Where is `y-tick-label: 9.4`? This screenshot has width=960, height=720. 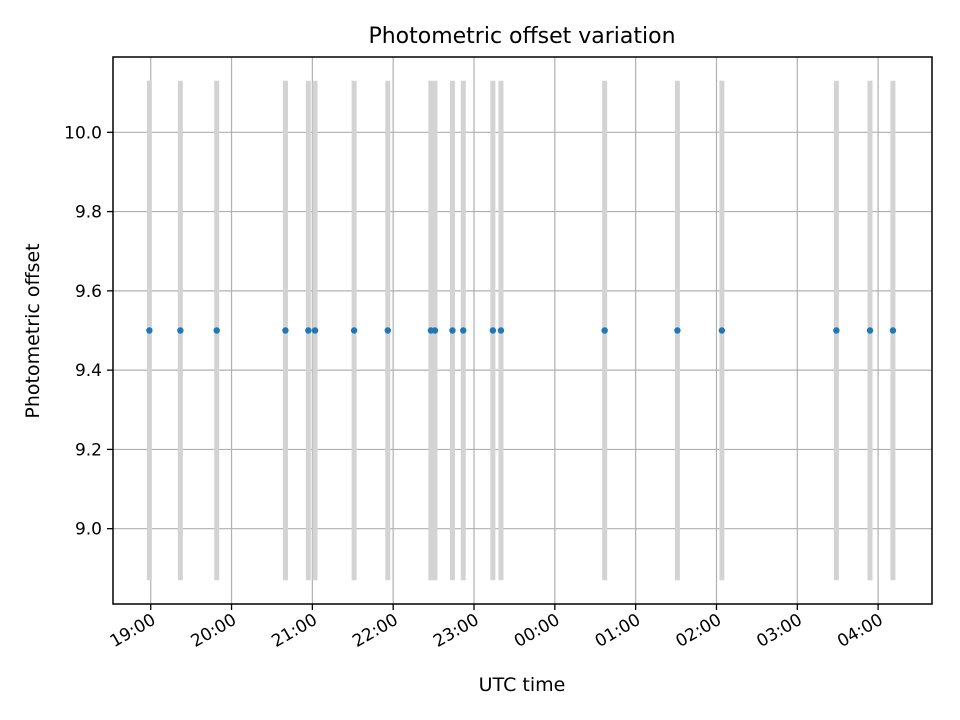 y-tick-label: 9.4 is located at coordinates (88, 371).